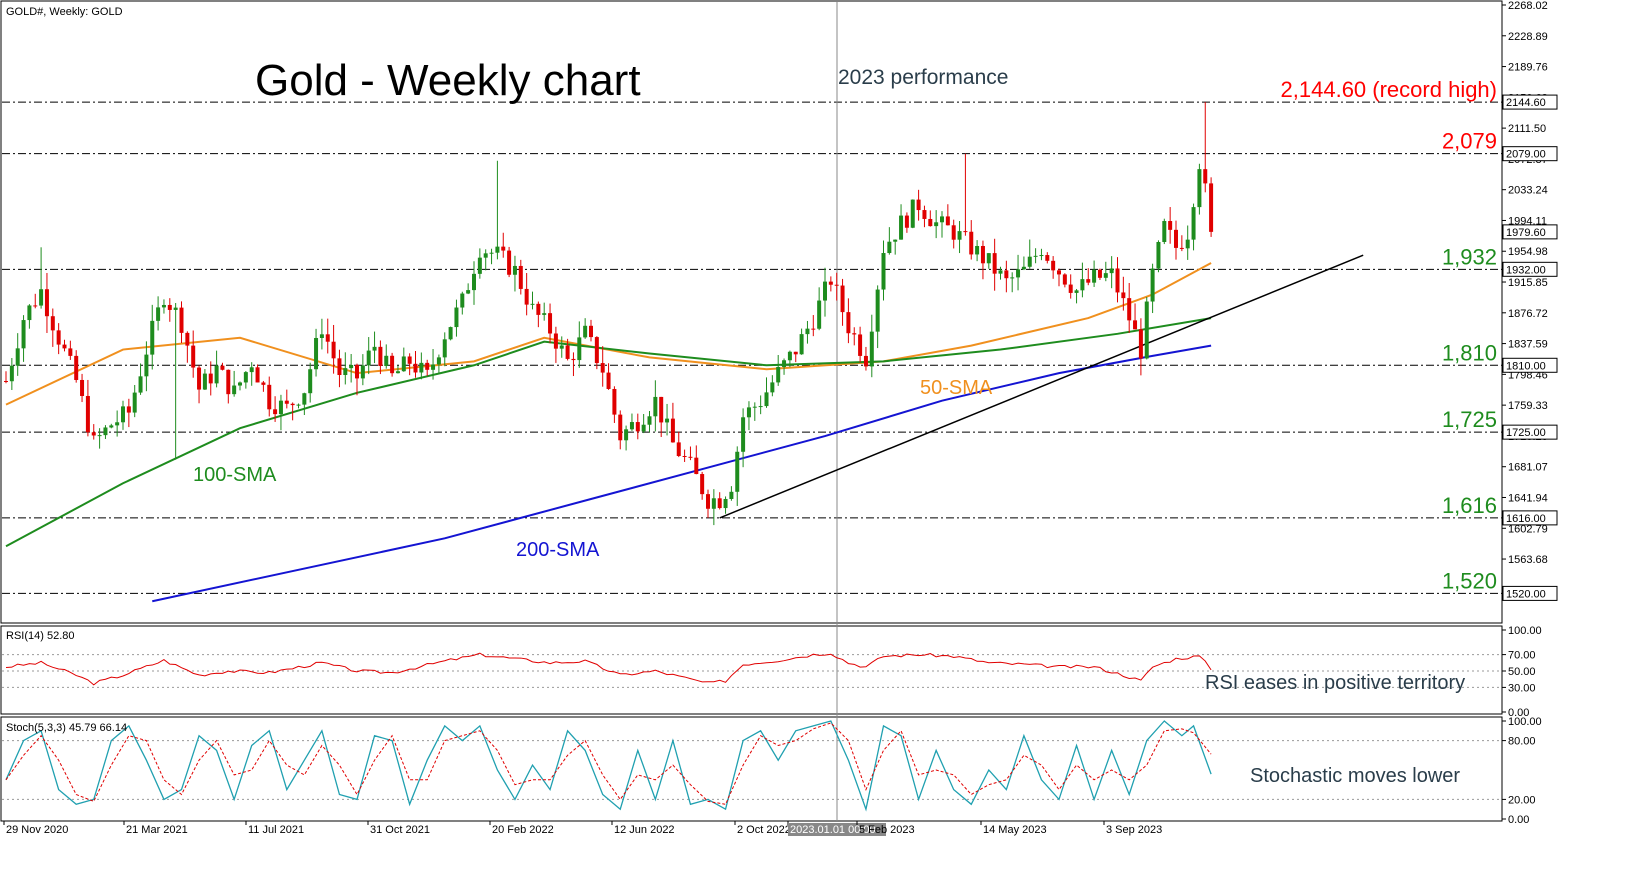 This screenshot has width=1637, height=877. I want to click on rsi-tick-label: 50.00, so click(1522, 672).